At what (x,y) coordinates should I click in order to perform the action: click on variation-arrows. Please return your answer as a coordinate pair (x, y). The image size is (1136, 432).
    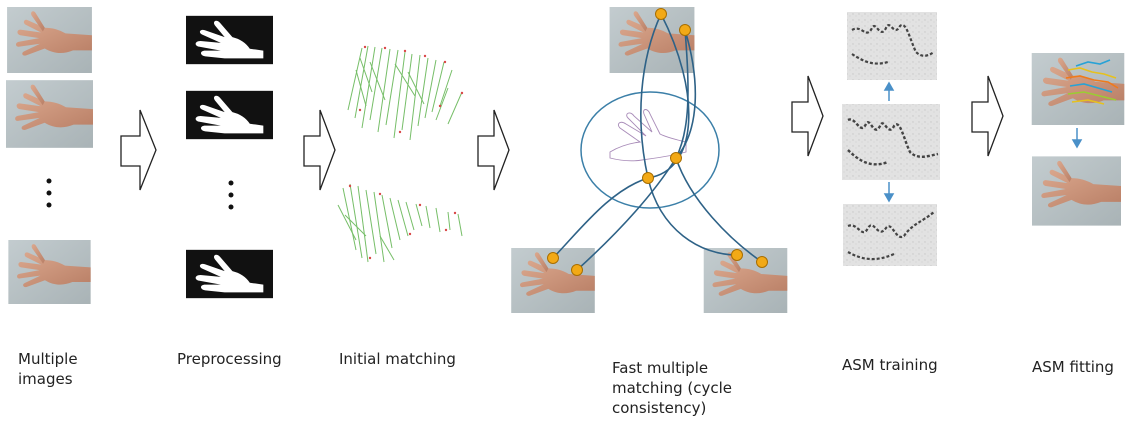
    Looking at the image, I should click on (889, 142).